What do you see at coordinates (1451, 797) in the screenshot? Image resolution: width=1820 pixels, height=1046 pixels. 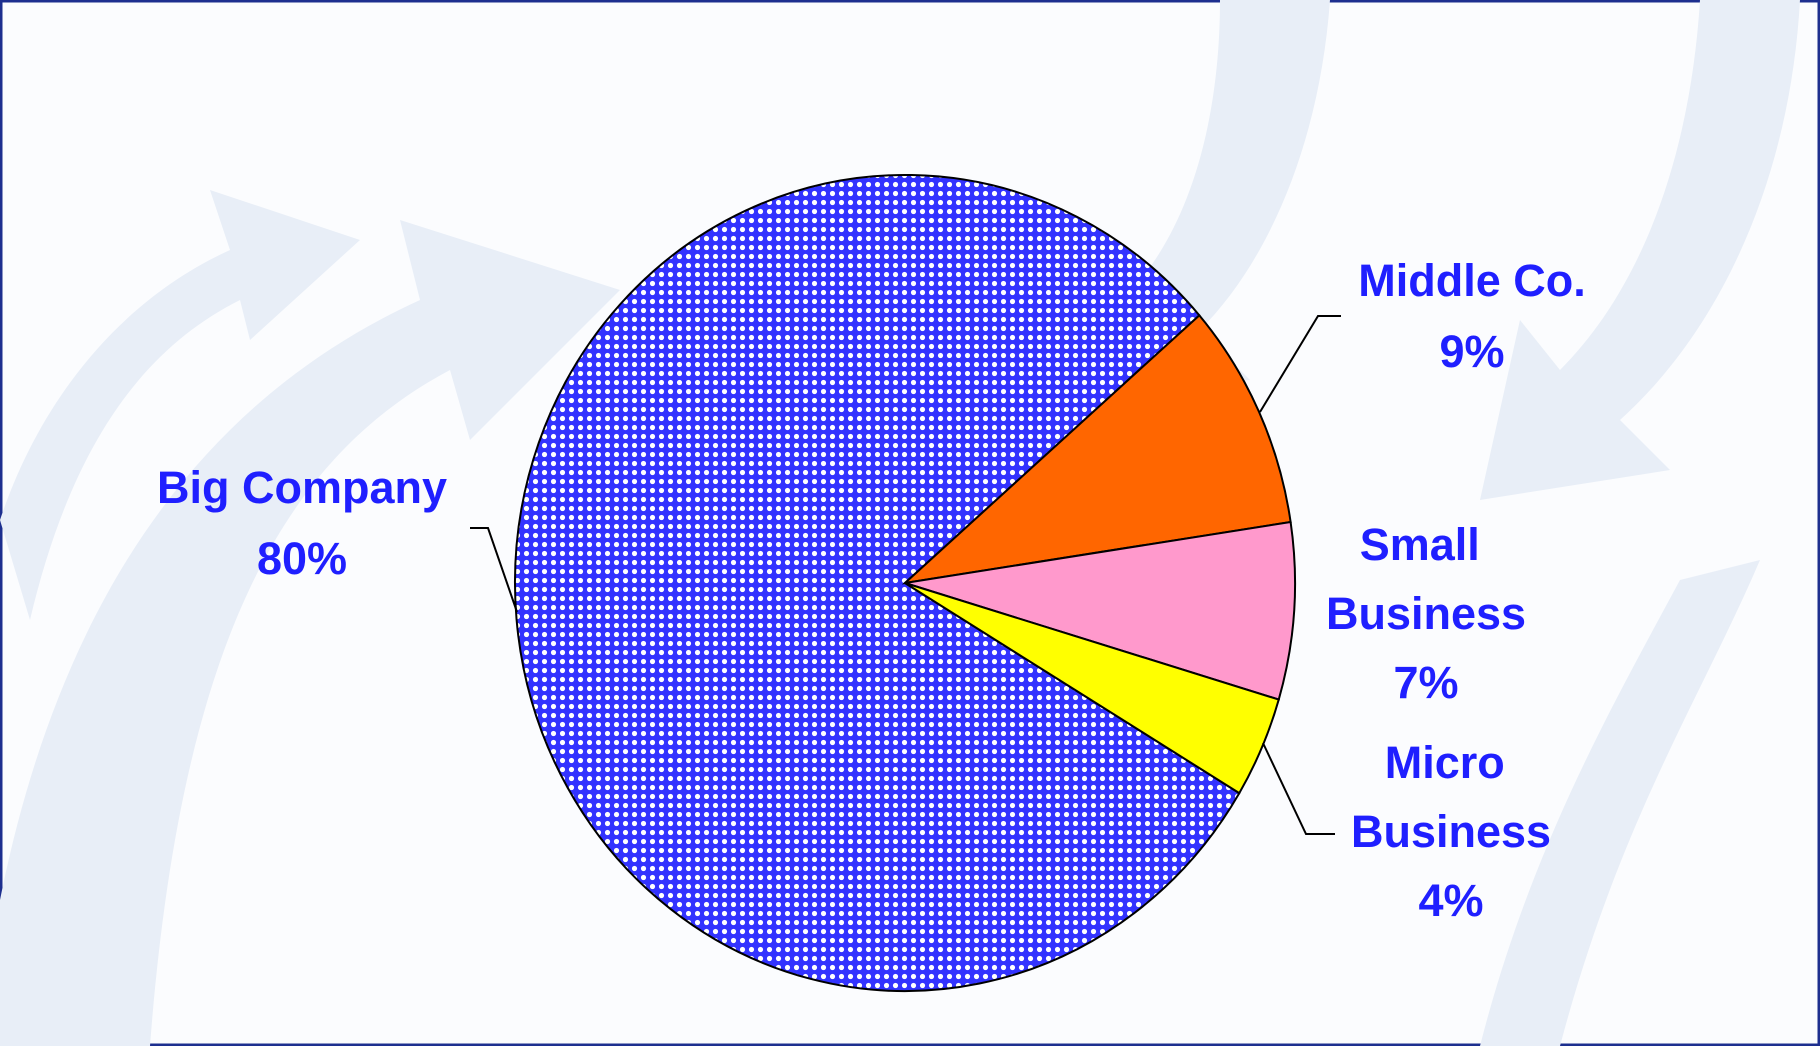 I see `slice-label: Micro Business` at bounding box center [1451, 797].